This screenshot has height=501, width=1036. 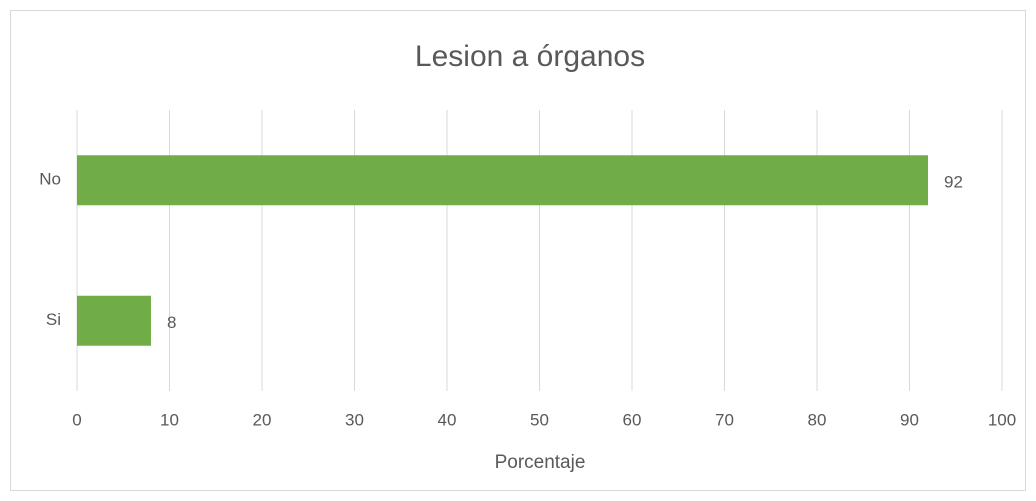 I want to click on x-tick-label: 20, so click(x=262, y=419).